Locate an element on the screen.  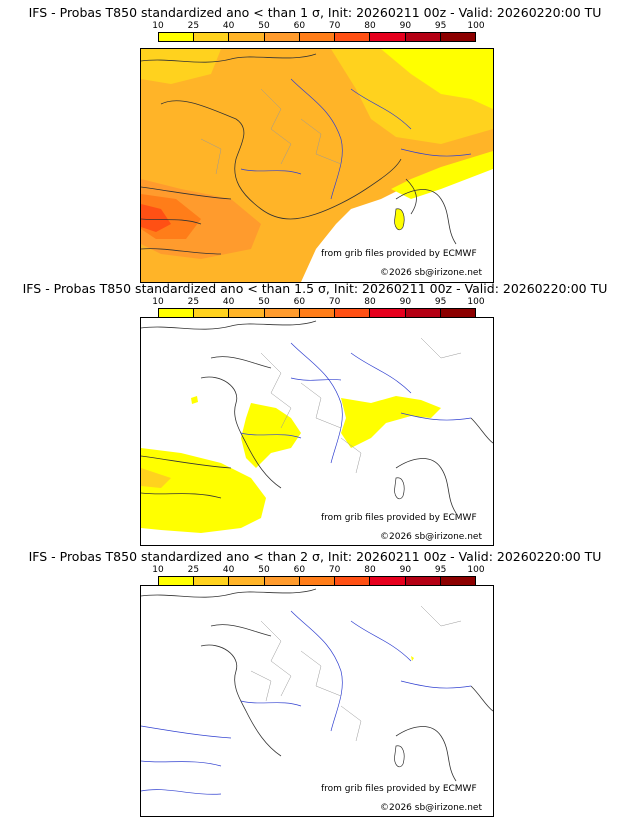
colorbar: 10 25 40 50 60 70 80 90 95 100 is located at coordinates (318, 33).